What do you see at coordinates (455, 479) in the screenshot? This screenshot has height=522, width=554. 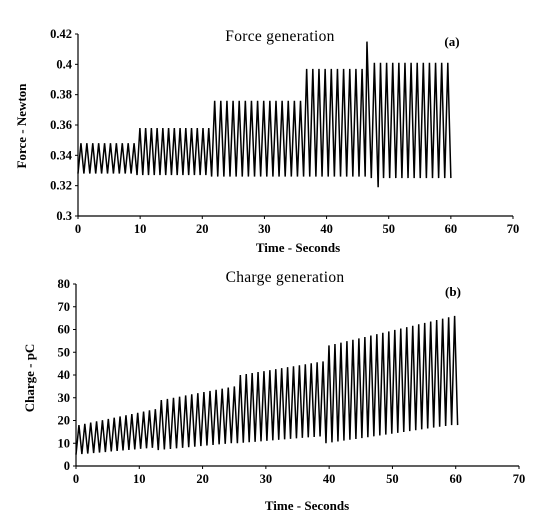 I see `charge-x-tick-label: 60` at bounding box center [455, 479].